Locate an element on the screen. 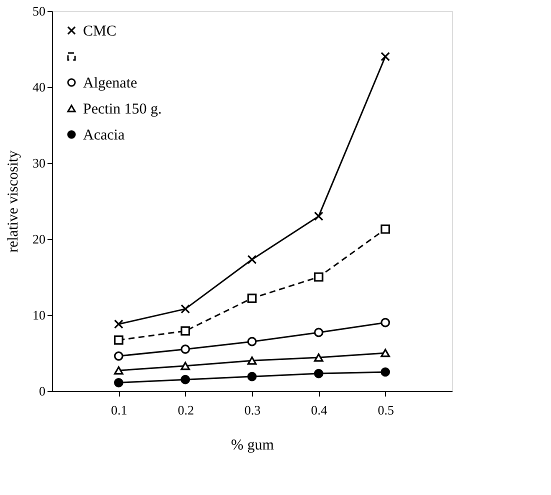 The width and height of the screenshot is (551, 495). legend-label: Pectin 150 g. is located at coordinates (122, 110).